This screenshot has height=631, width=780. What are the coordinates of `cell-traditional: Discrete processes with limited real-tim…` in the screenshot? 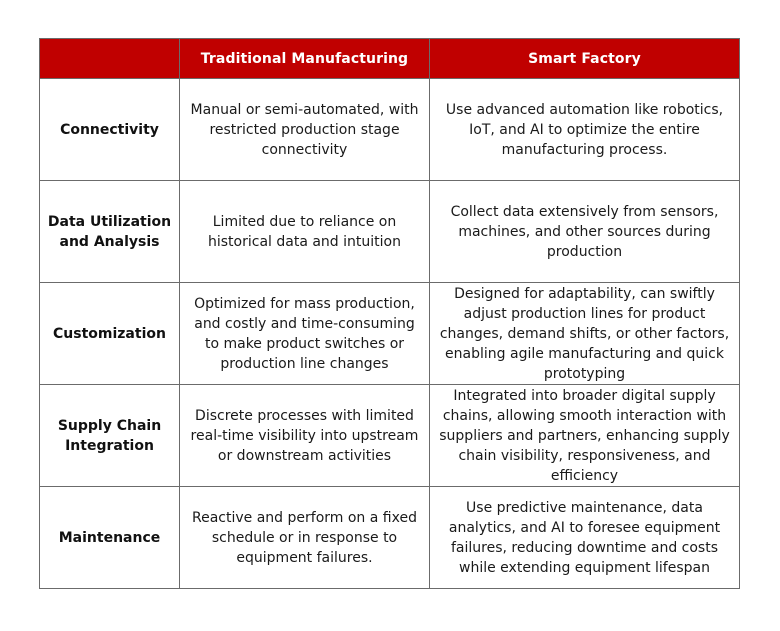 It's located at (304, 435).